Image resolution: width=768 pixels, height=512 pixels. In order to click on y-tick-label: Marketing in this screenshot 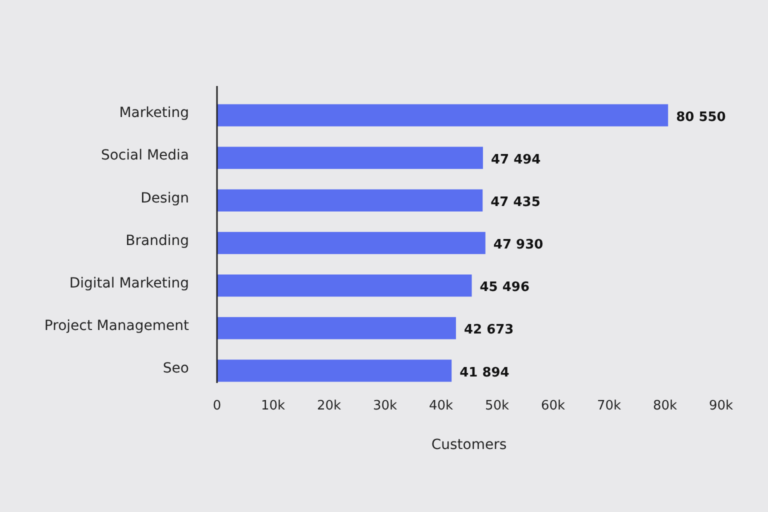, I will do `click(154, 113)`.